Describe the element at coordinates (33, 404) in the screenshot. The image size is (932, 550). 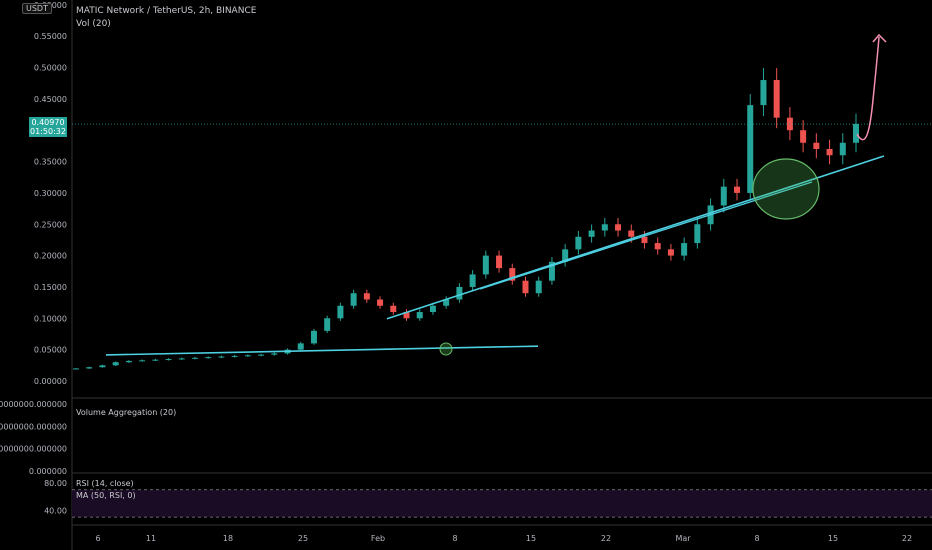
I see `vol-tick-label: 1500000000.000000` at that location.